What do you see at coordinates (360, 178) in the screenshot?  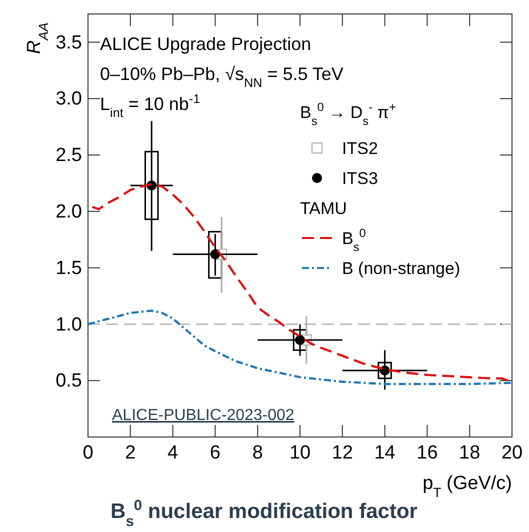 I see `legend-label: ITS3` at bounding box center [360, 178].